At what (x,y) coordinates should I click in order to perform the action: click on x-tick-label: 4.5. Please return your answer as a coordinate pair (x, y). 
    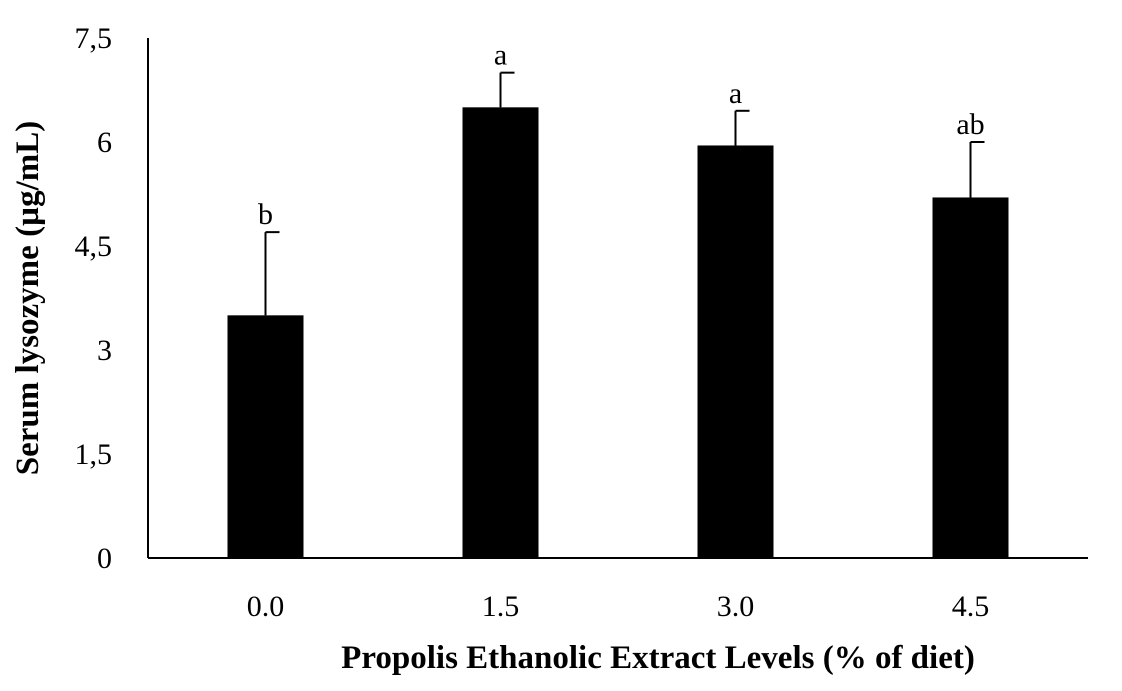
    Looking at the image, I should click on (971, 606).